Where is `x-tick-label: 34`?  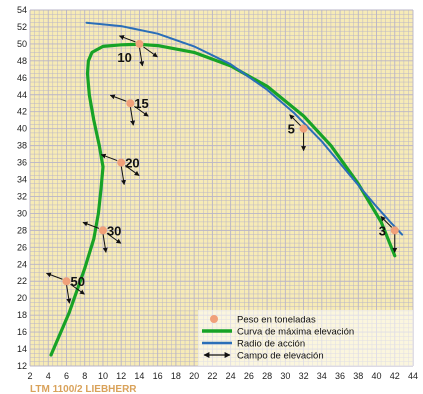
x-tick-label: 34 is located at coordinates (322, 376).